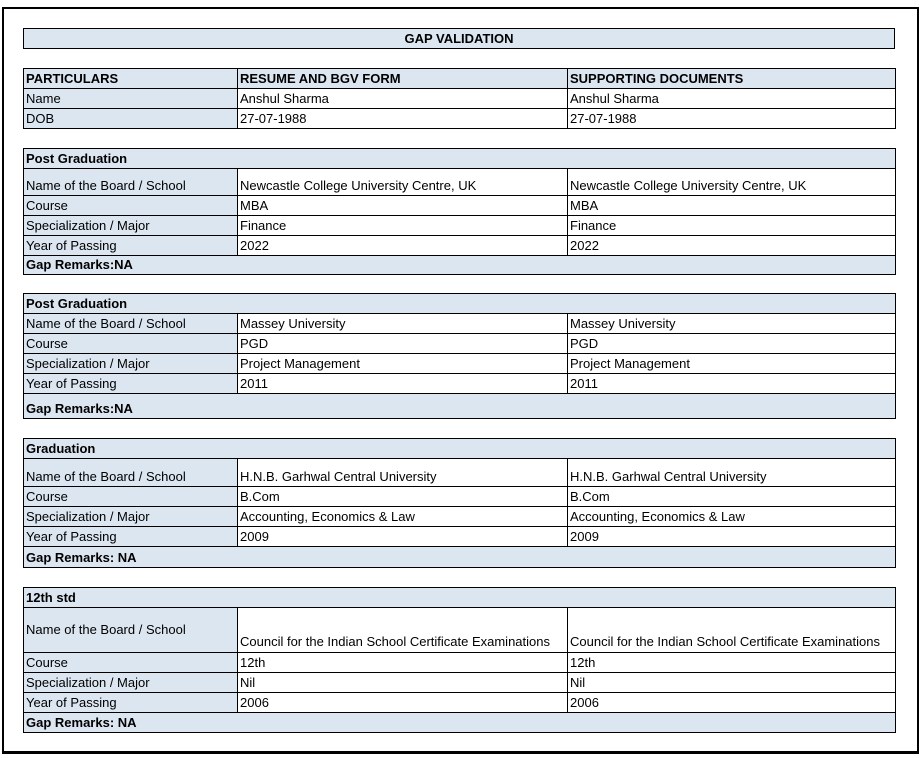  I want to click on documents-value: 2011, so click(731, 383).